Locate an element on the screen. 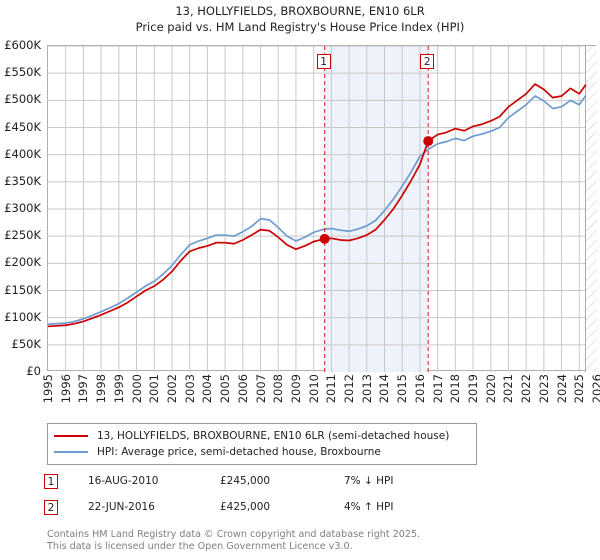  y-axis-tick-label: £100K is located at coordinates (22, 316).